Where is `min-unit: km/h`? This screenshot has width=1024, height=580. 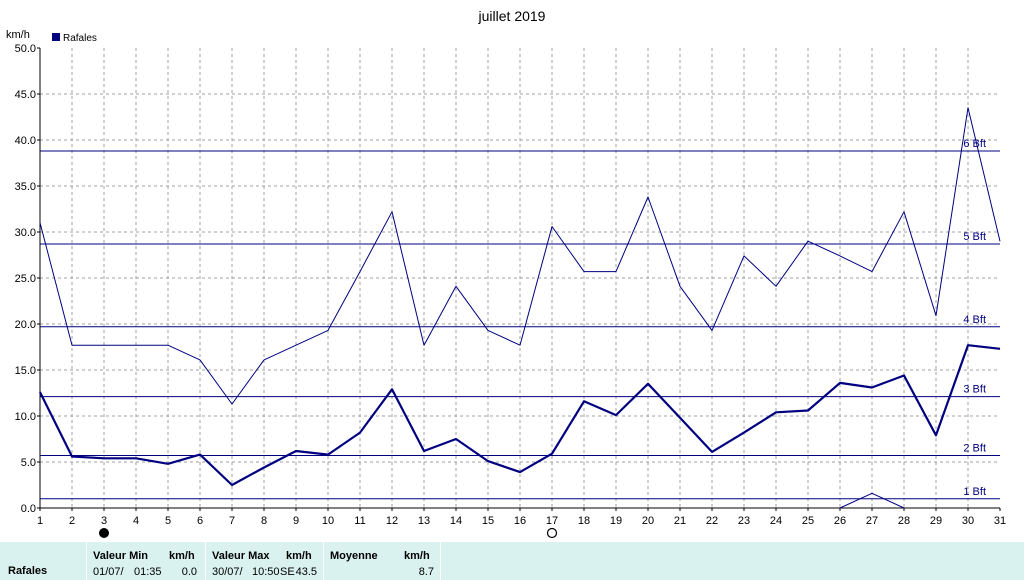
min-unit: km/h is located at coordinates (182, 556).